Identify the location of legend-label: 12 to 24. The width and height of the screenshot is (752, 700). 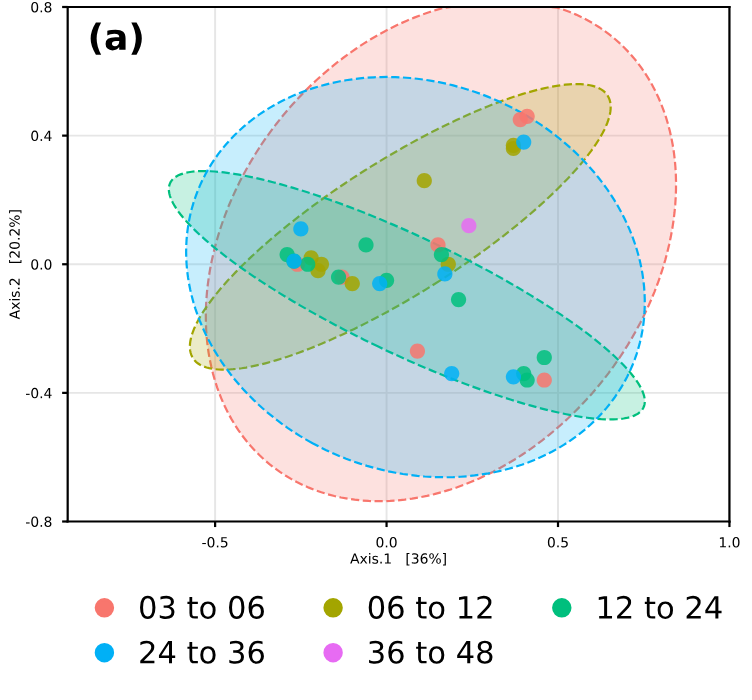
(660, 607).